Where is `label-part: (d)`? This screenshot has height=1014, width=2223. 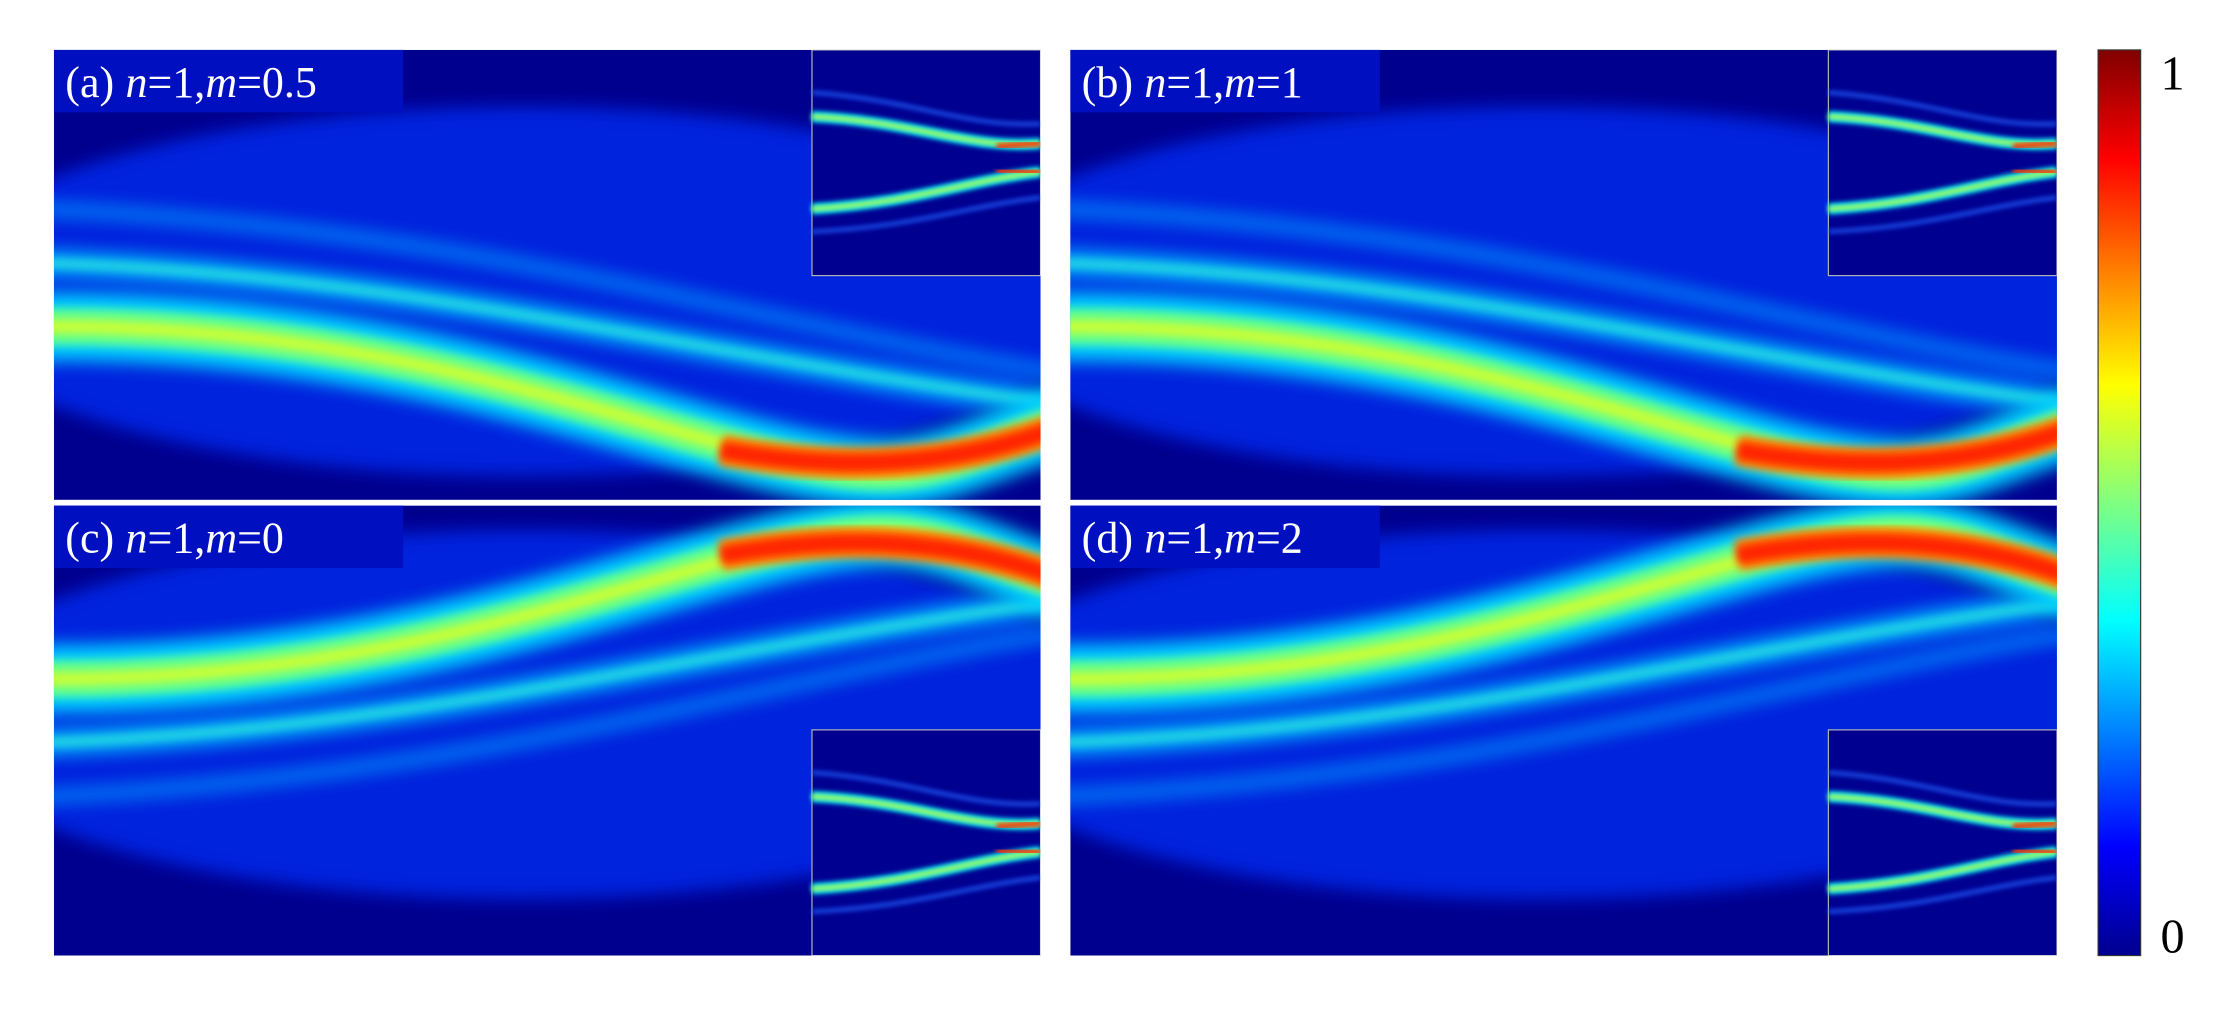
label-part: (d) is located at coordinates (1107, 537).